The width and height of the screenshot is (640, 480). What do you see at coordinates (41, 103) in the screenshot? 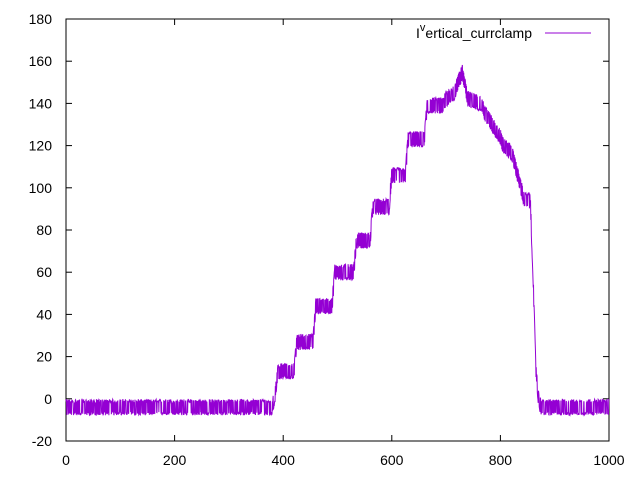
I see `y-tick-label: 140` at bounding box center [41, 103].